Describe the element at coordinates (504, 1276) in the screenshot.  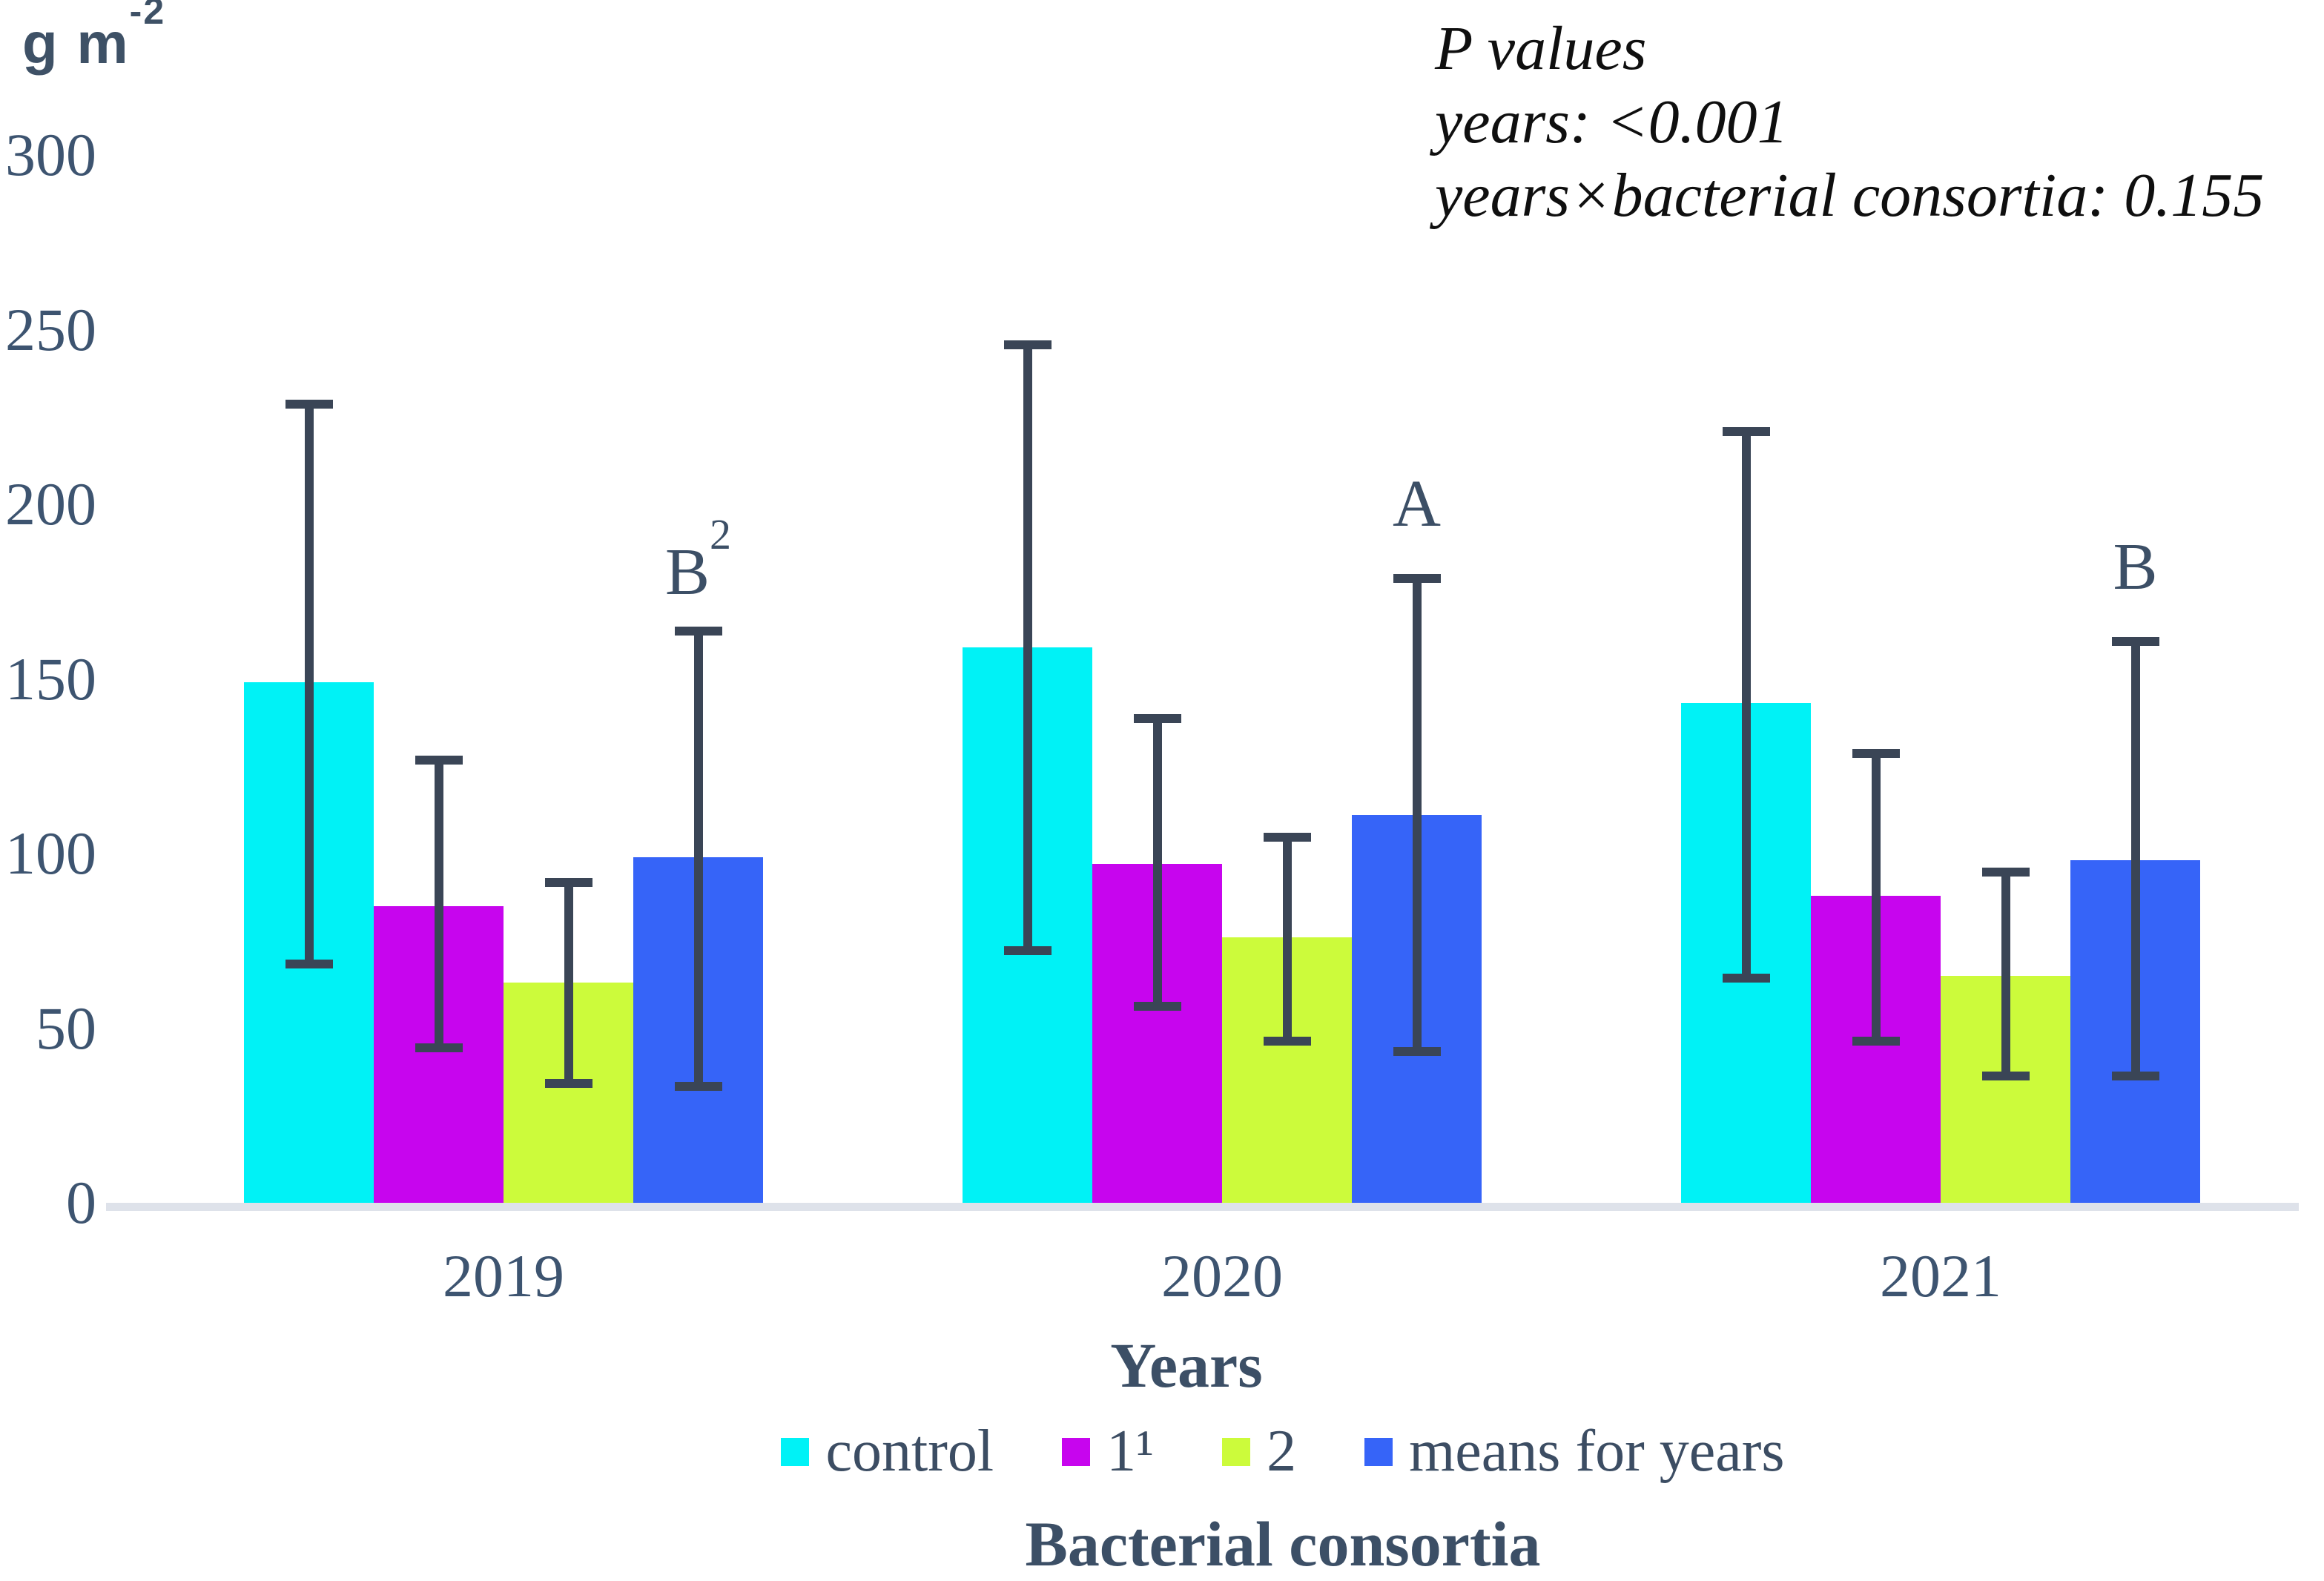
I see `x-tick-label-2019: 2019` at that location.